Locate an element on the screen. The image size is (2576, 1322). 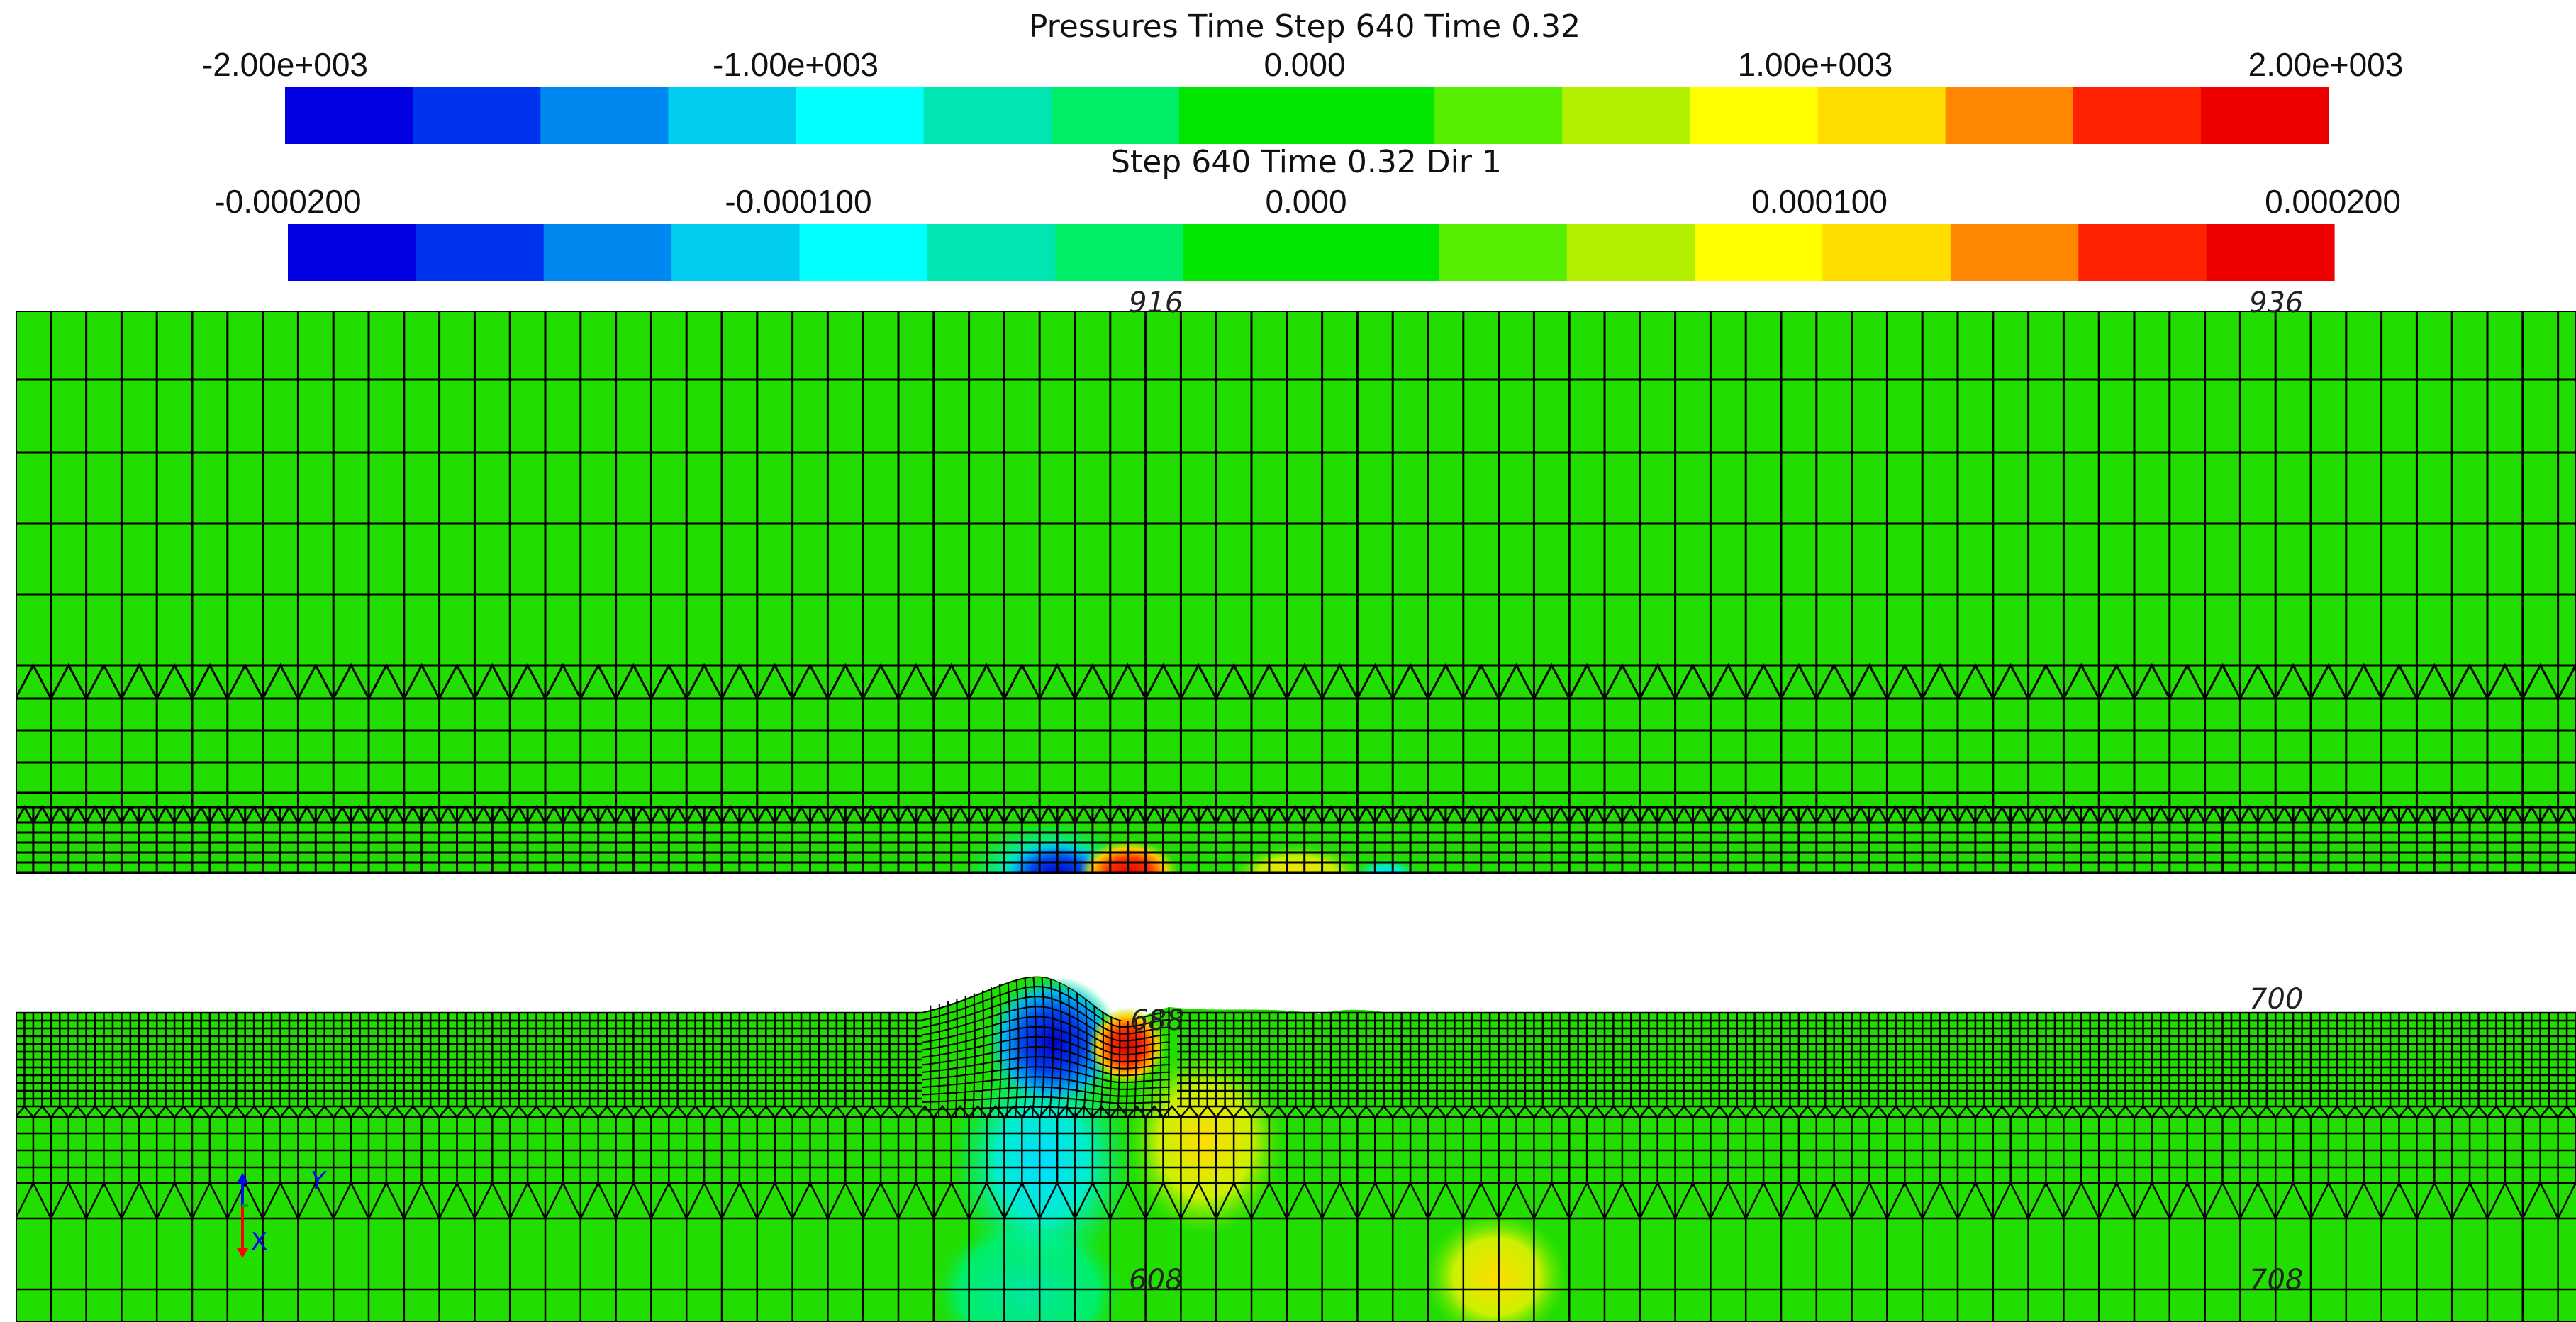
pressure-tick: -1.00e+003 is located at coordinates (796, 64).